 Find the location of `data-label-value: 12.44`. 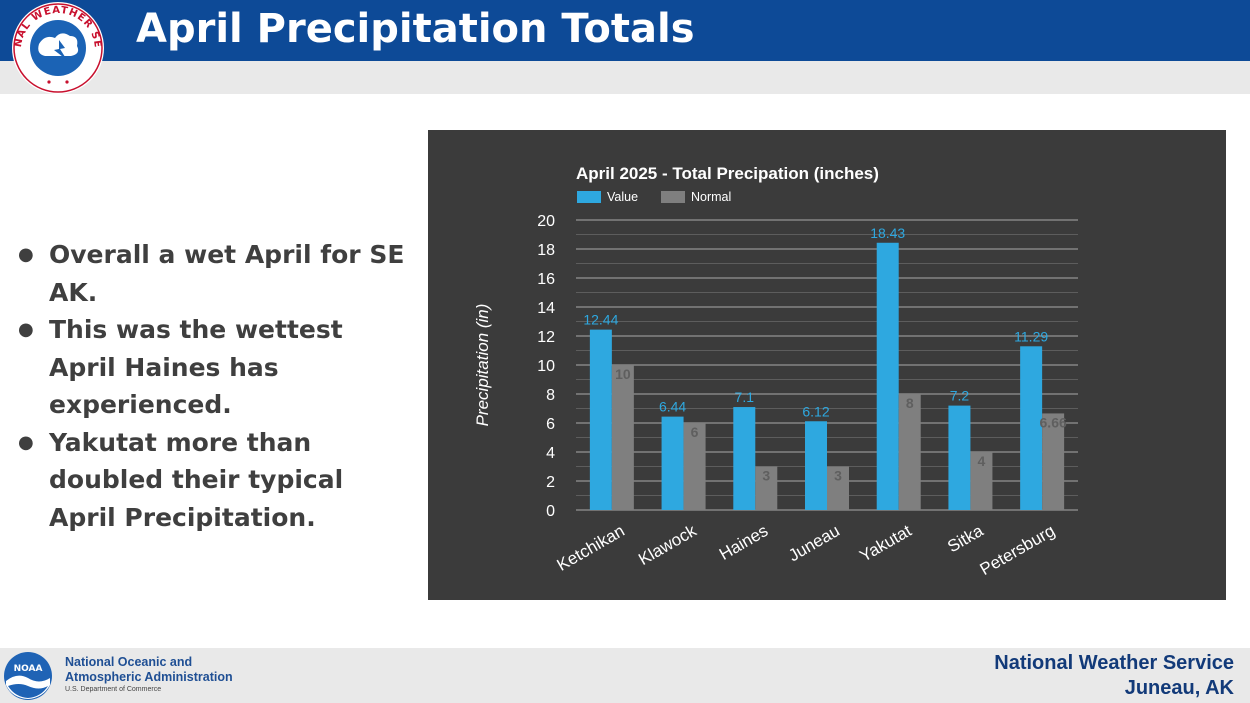

data-label-value: 12.44 is located at coordinates (600, 320).